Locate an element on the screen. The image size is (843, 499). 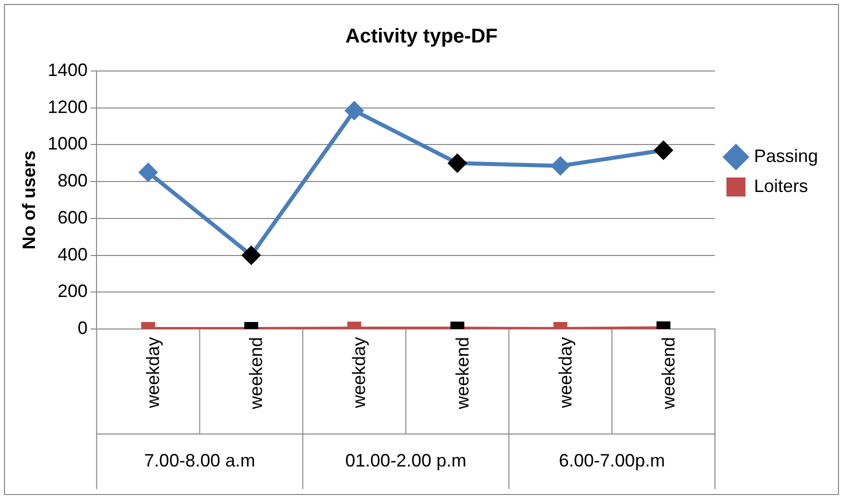
y-tick-label: 1200 is located at coordinates (68, 106).